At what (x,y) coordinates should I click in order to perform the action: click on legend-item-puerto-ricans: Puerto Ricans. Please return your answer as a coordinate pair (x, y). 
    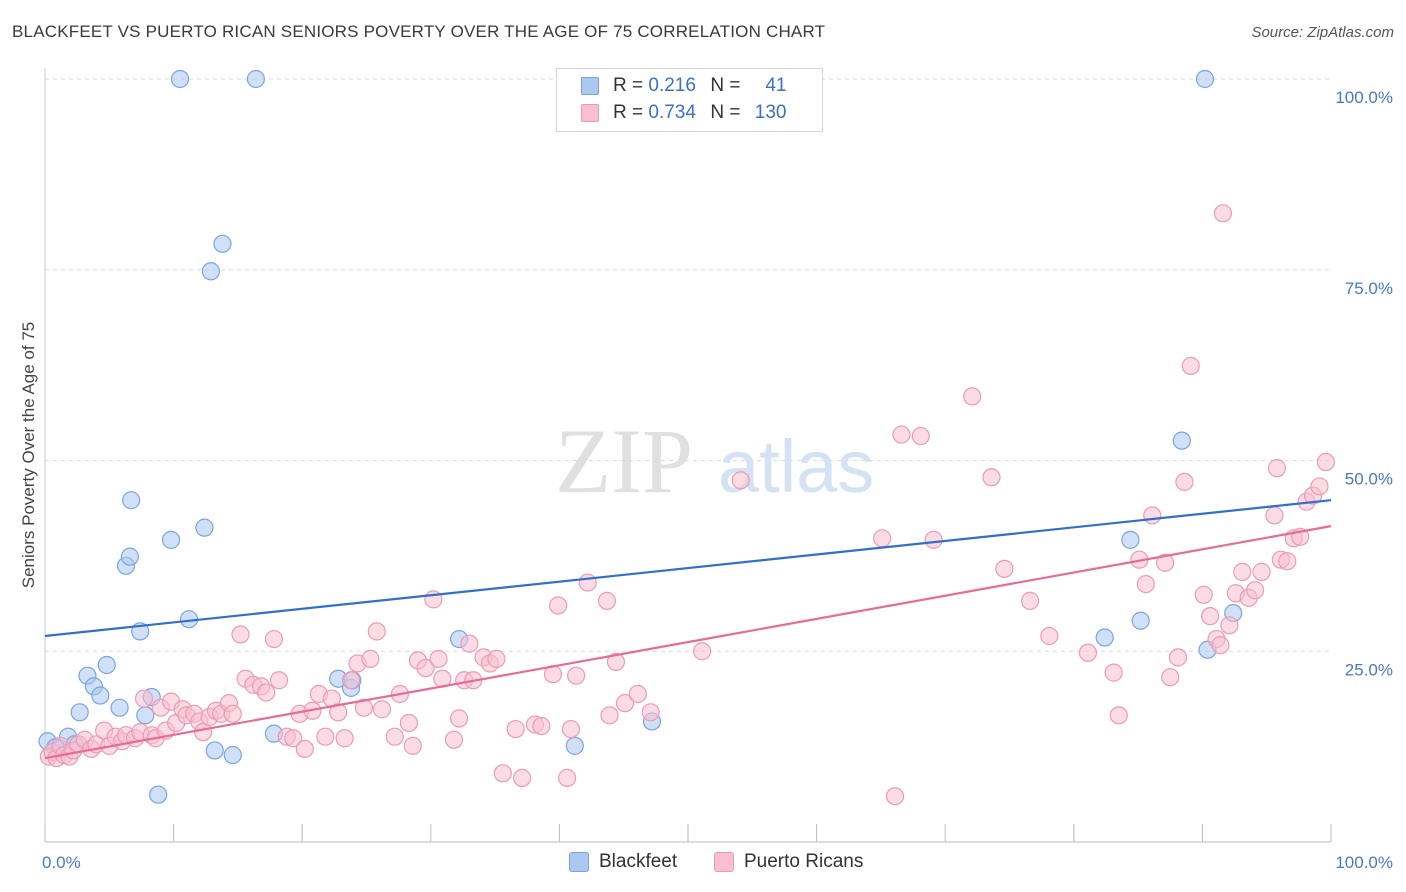
    Looking at the image, I should click on (788, 862).